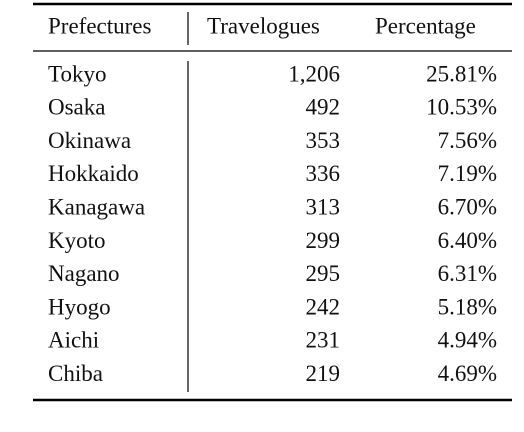  I want to click on table-cell: 6.70%, so click(467, 206).